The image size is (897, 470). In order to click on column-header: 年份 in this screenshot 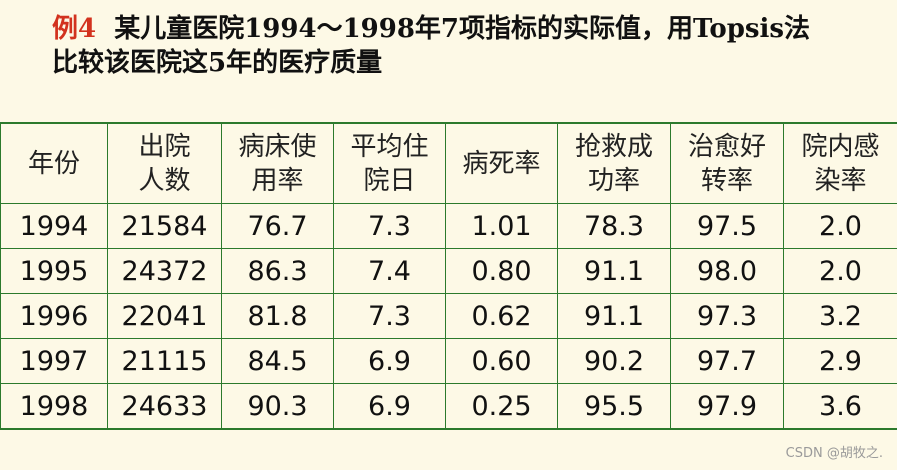, I will do `click(54, 163)`.